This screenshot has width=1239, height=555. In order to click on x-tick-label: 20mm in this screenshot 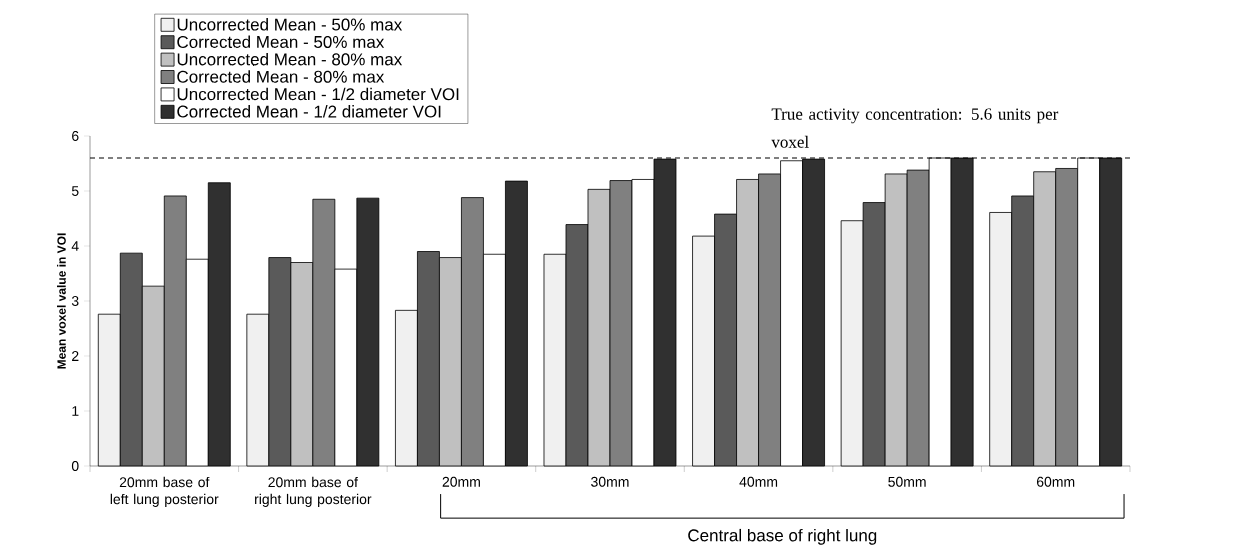, I will do `click(461, 481)`.